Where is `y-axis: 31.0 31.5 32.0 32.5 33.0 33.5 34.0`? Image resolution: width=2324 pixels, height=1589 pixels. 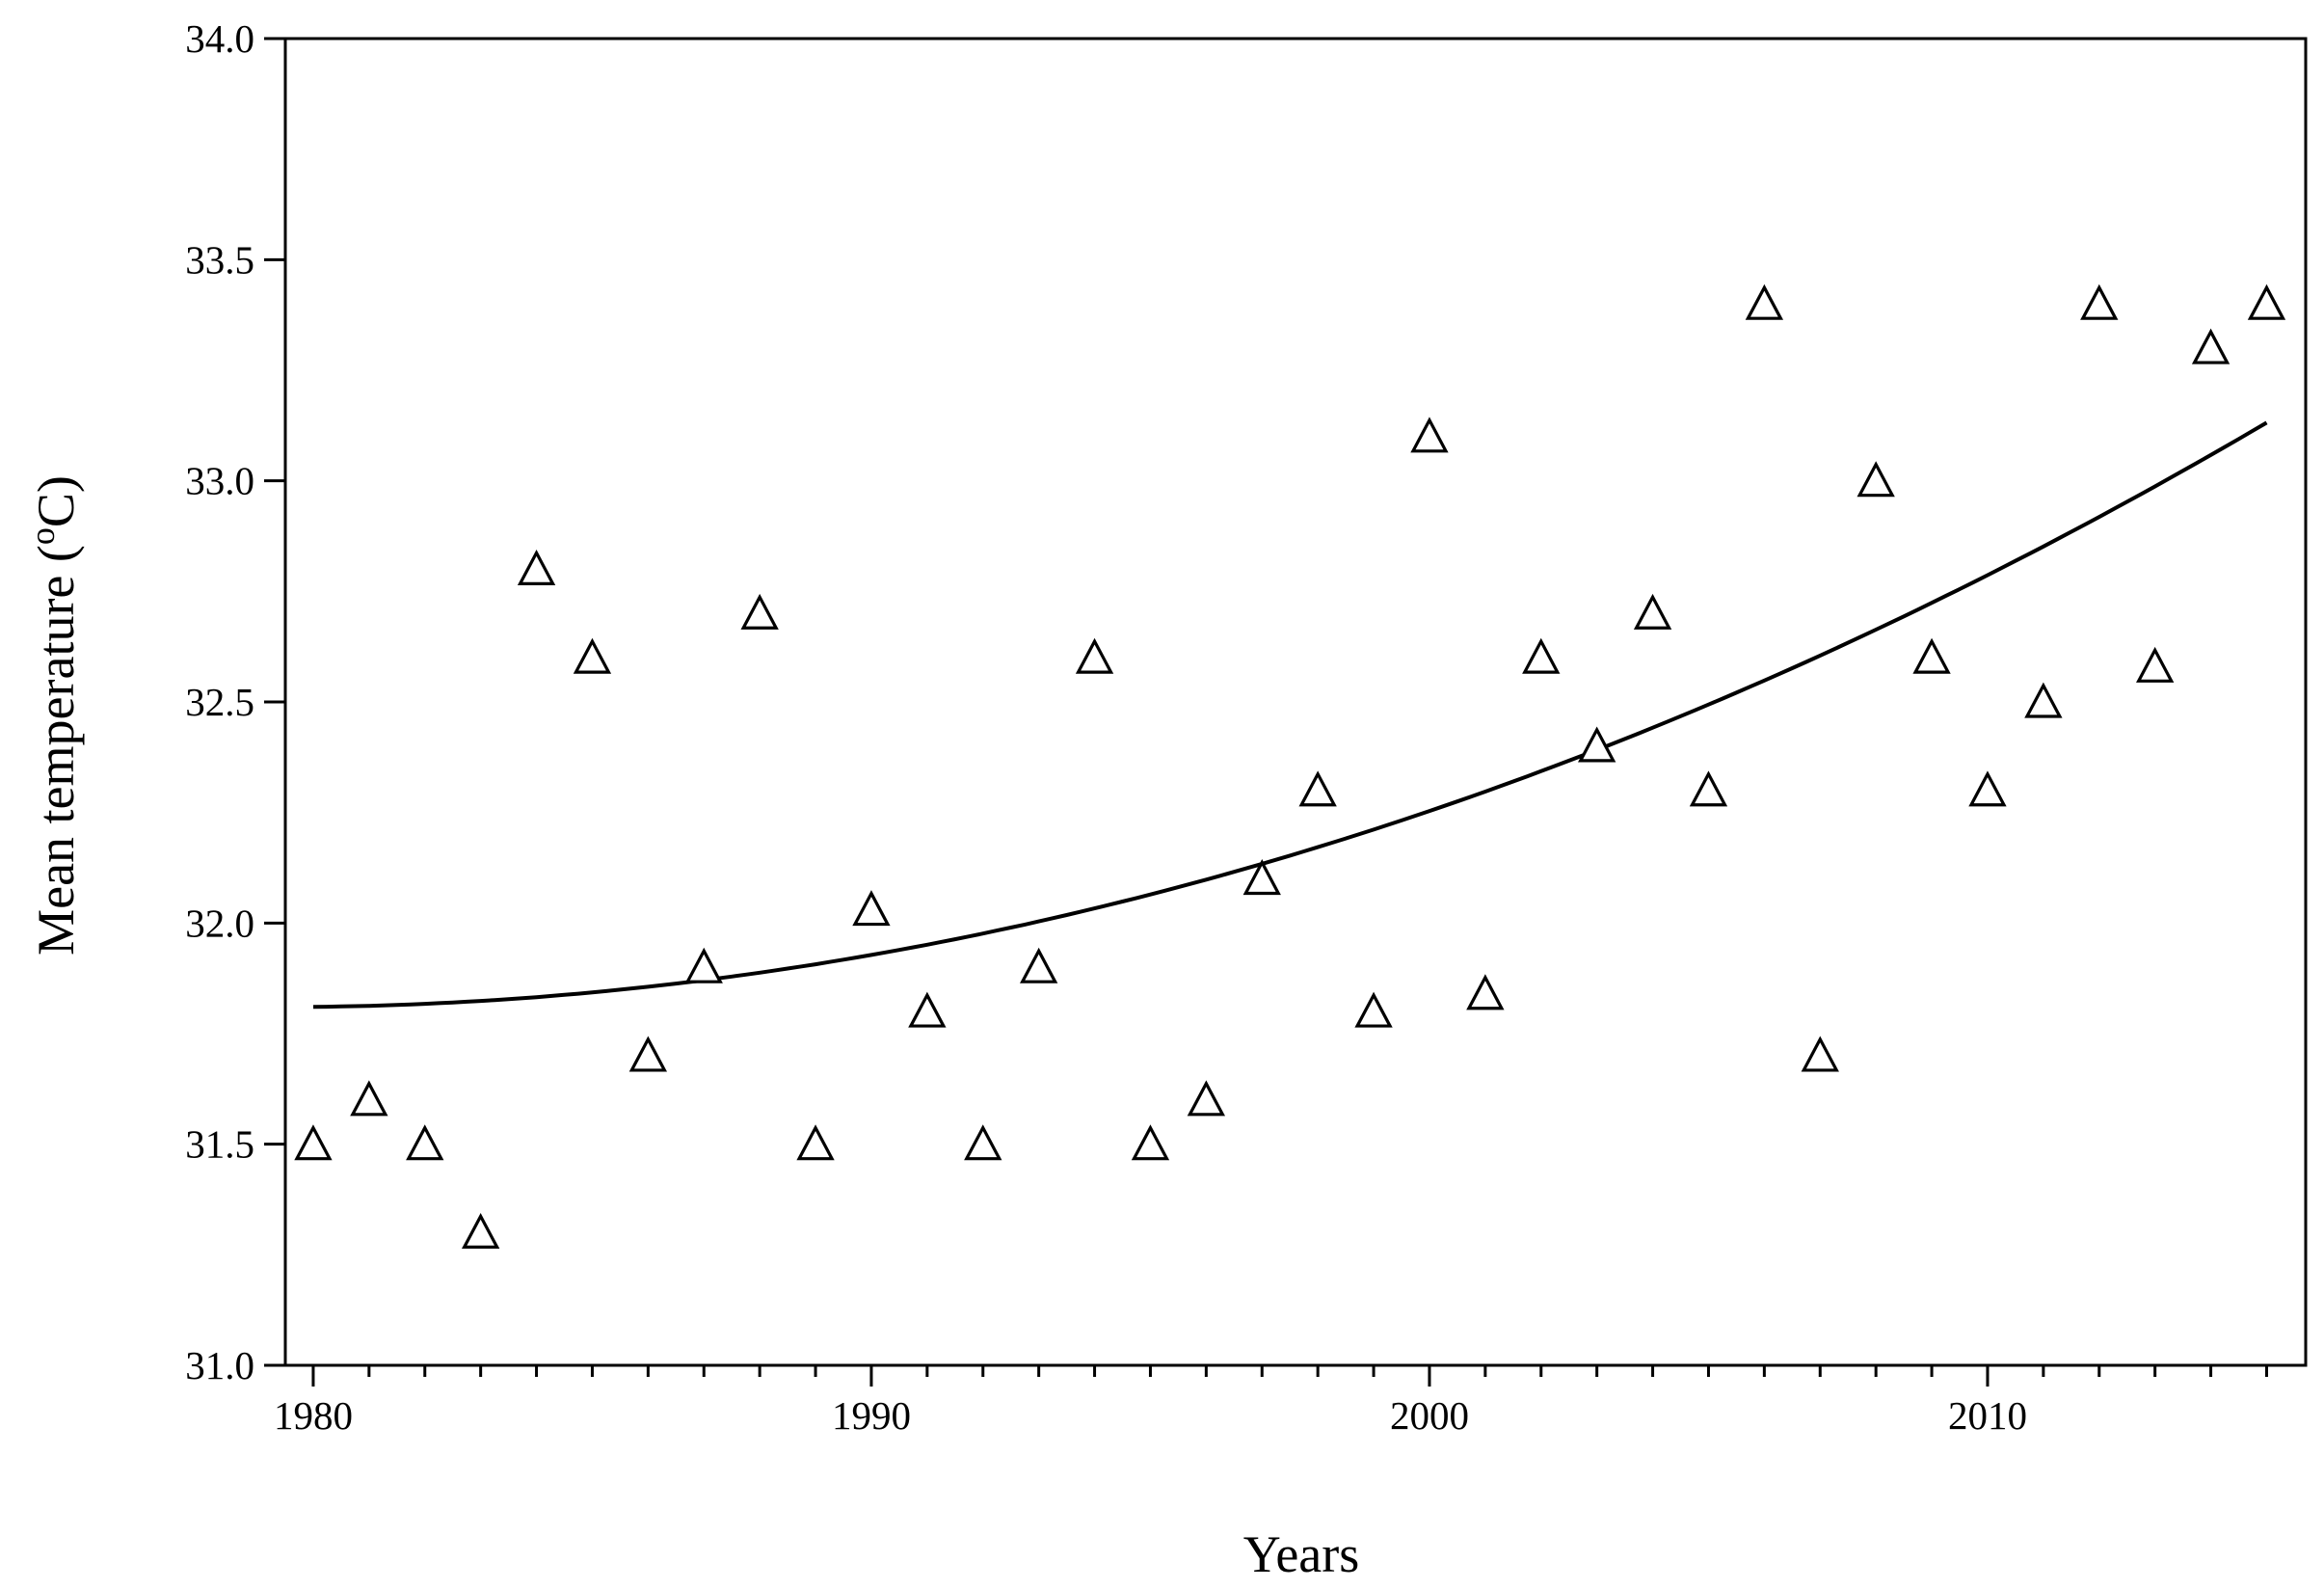
y-axis: 31.0 31.5 32.0 32.5 33.0 33.5 34.0 is located at coordinates (235, 701).